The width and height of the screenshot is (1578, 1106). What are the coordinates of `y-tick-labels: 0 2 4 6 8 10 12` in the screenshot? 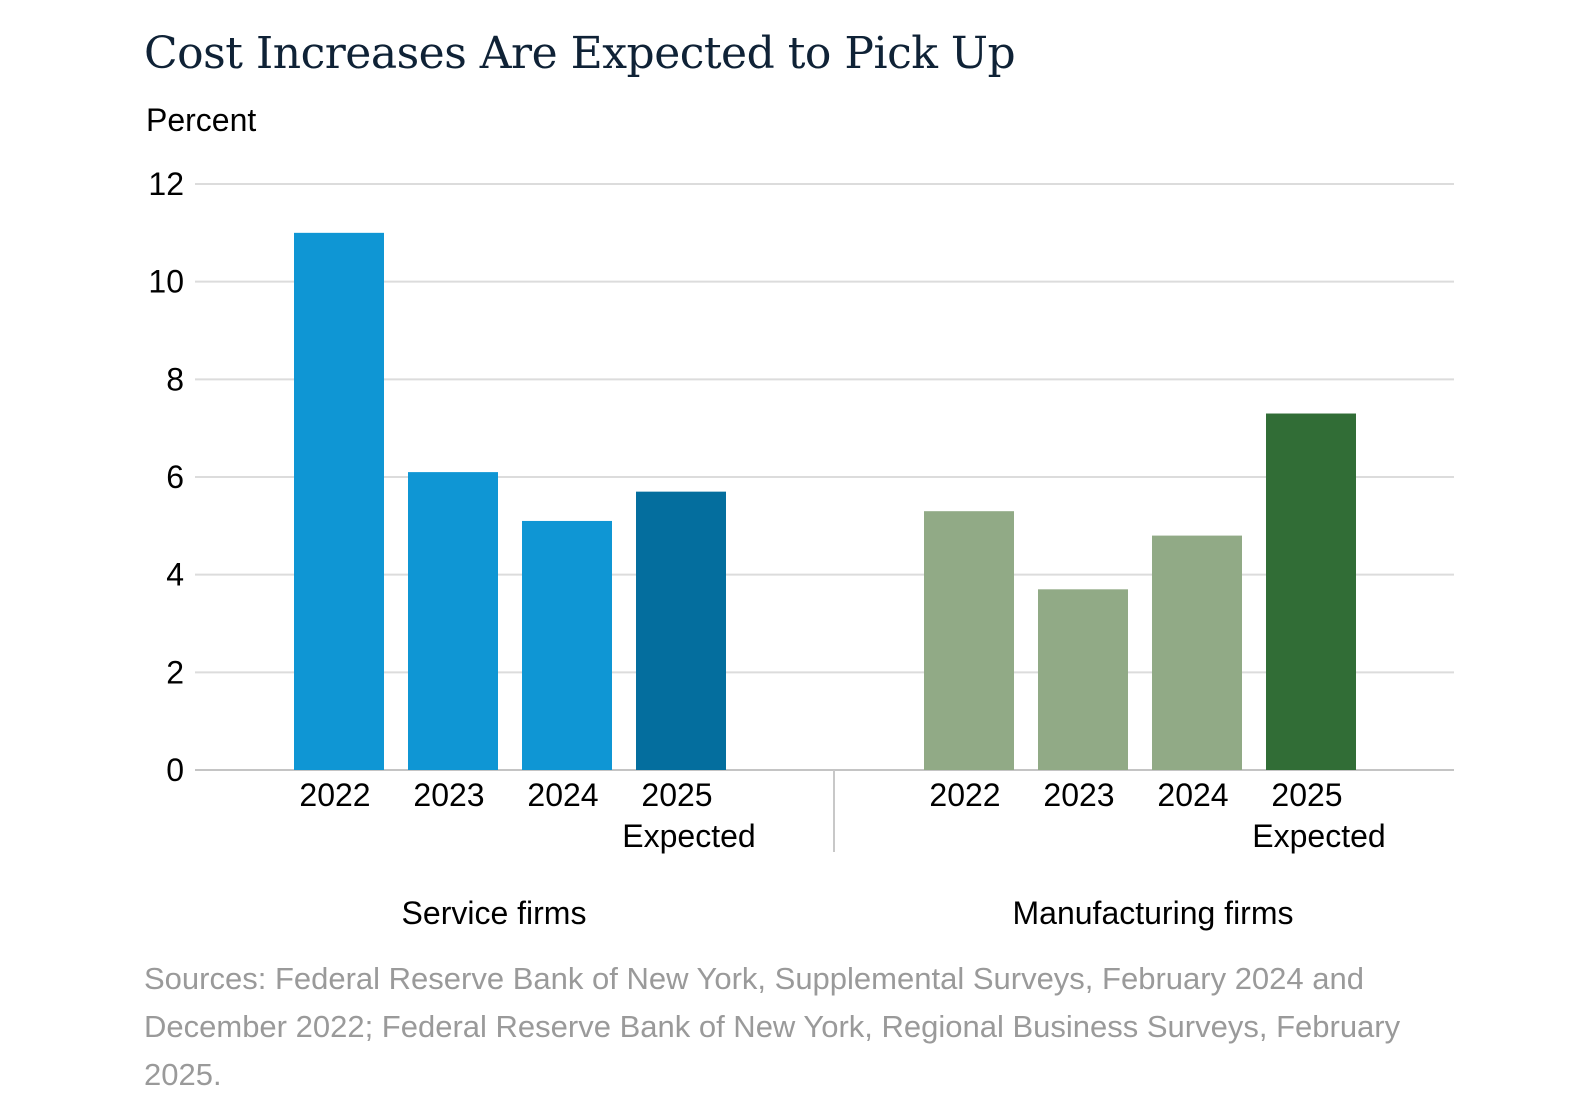 It's located at (166, 477).